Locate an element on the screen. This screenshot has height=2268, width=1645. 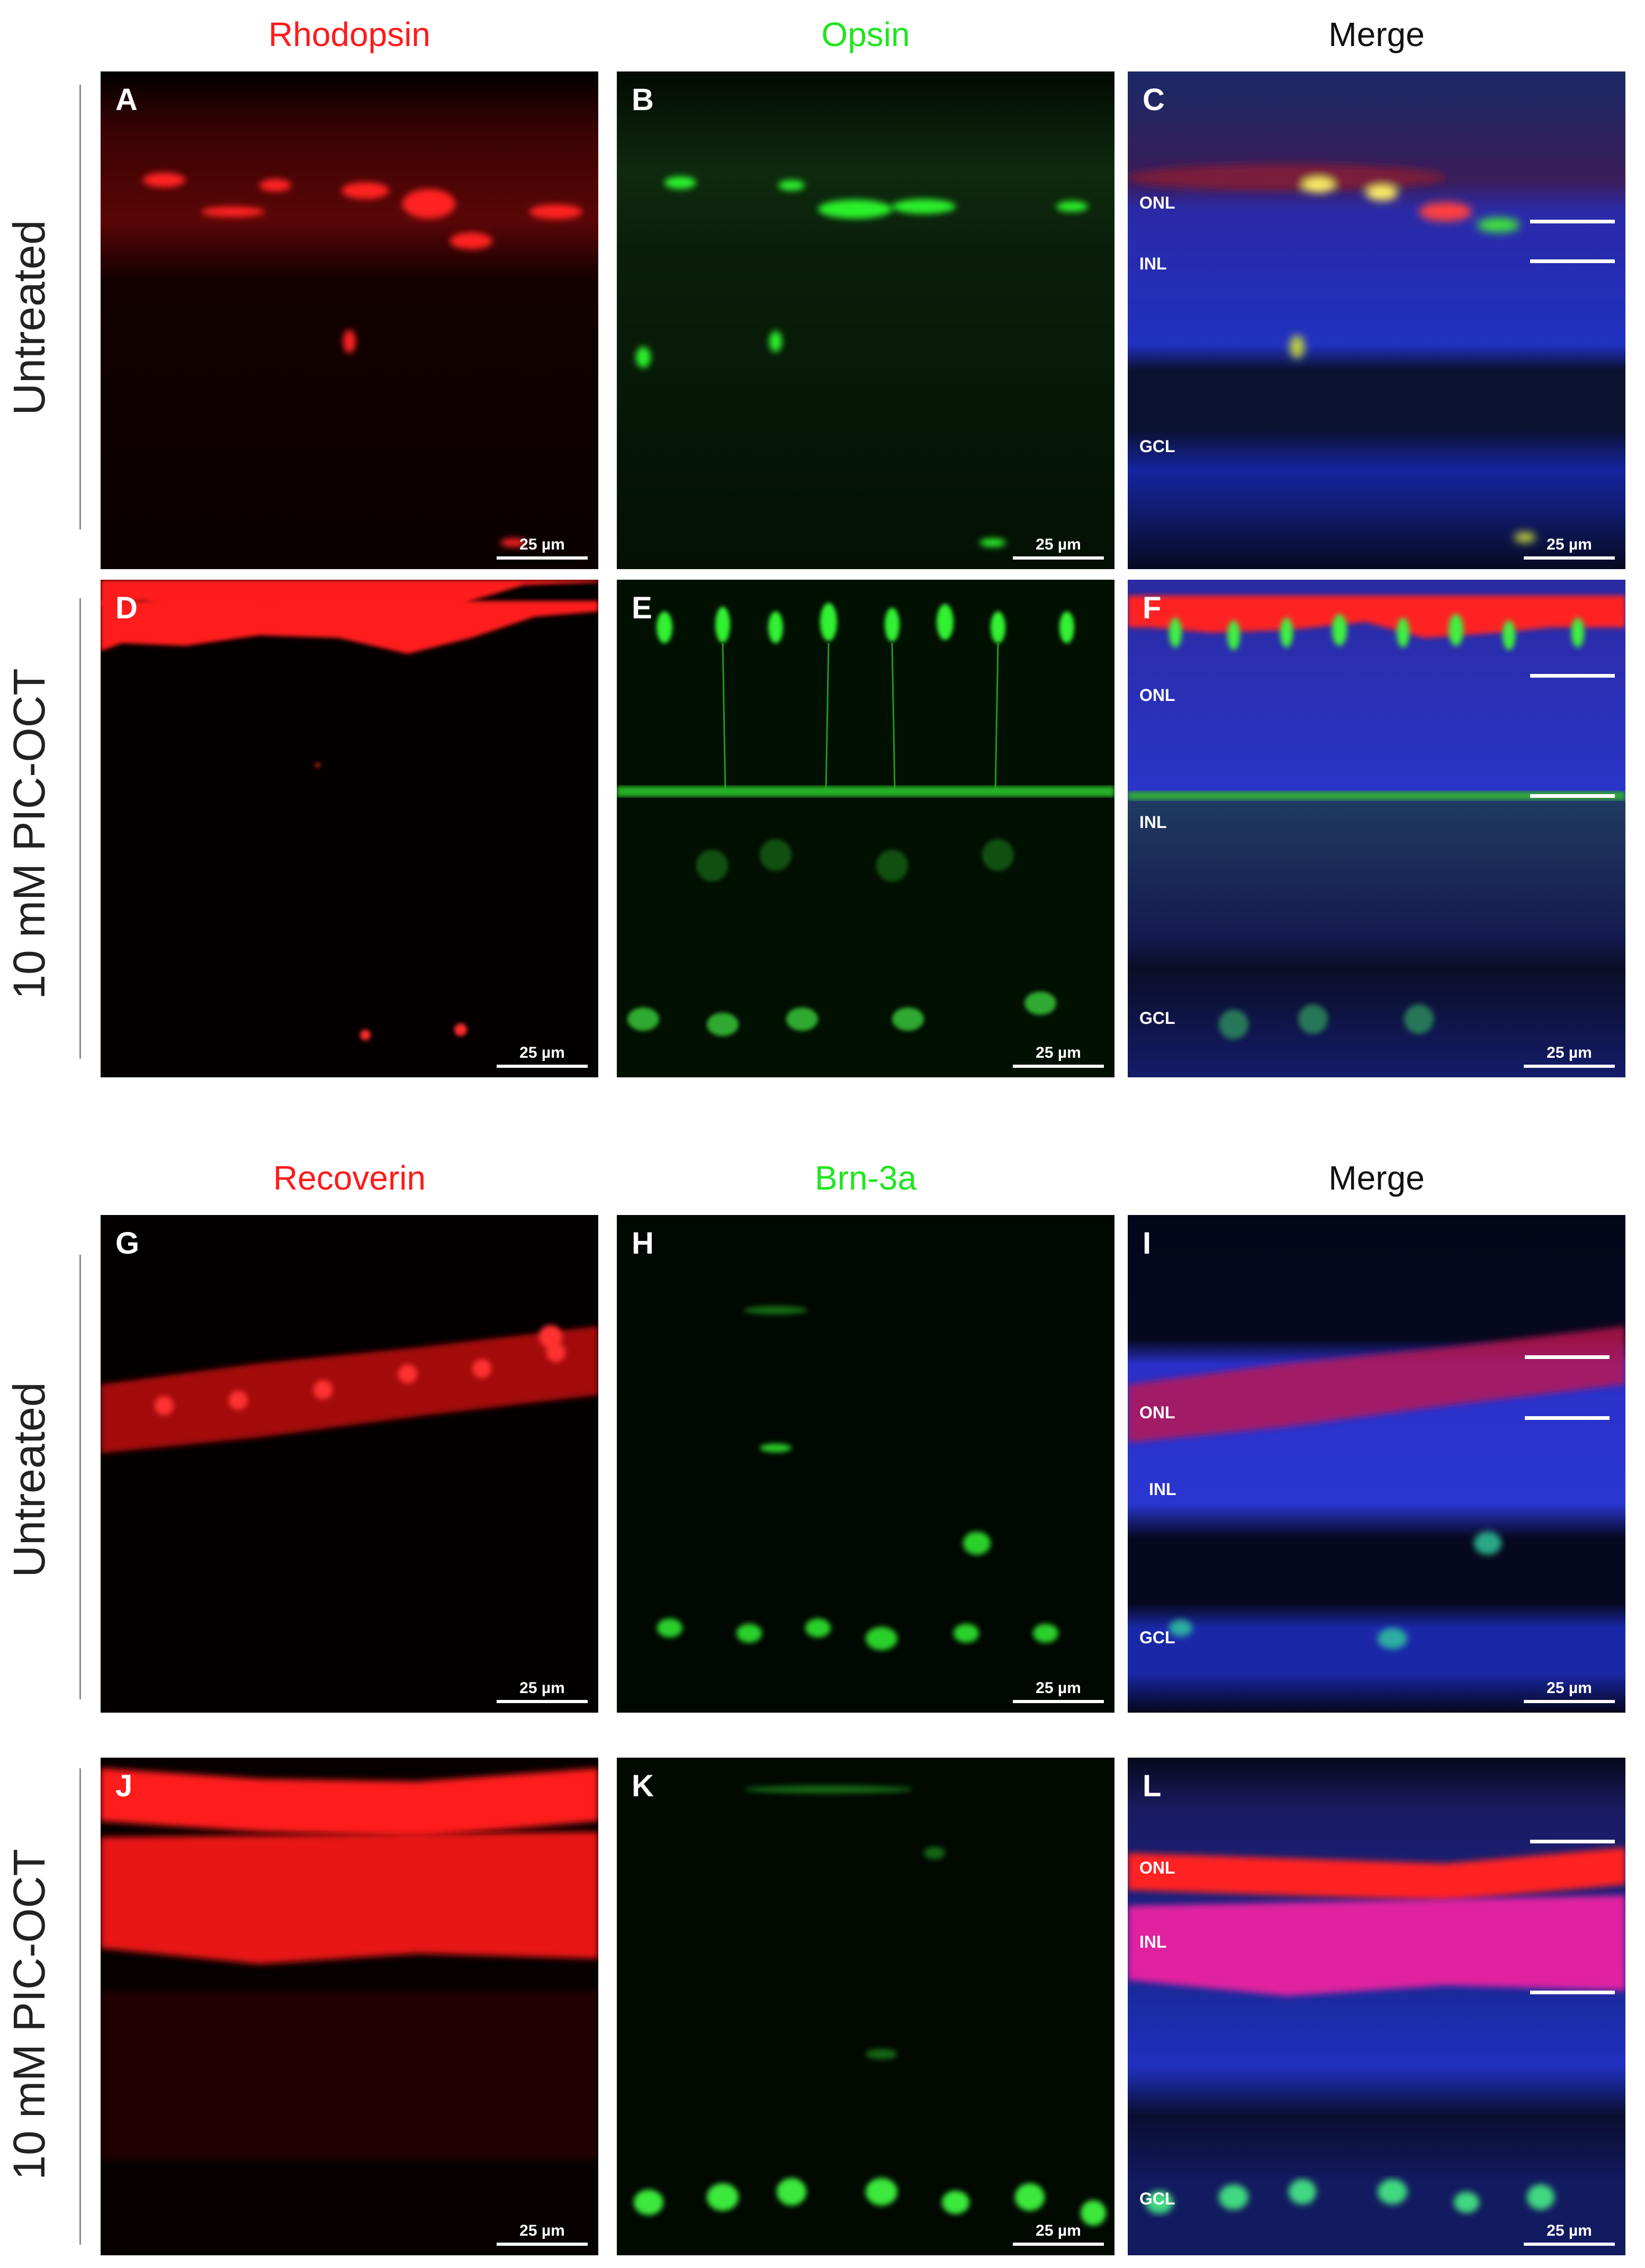
panel-b-opsin-untreated: B 25 µm is located at coordinates (865, 320).